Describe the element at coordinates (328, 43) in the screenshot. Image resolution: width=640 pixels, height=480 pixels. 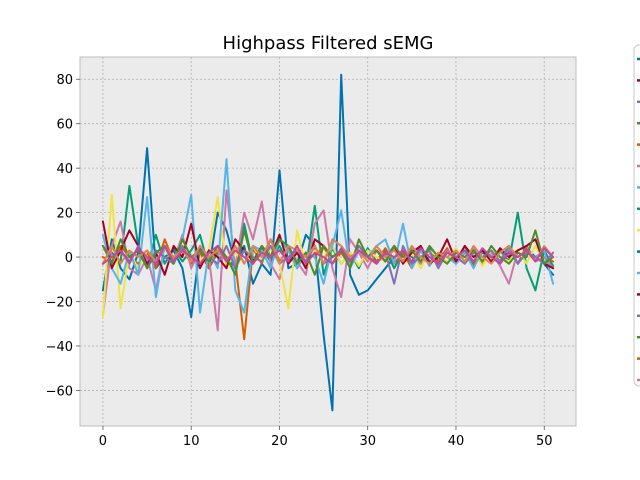
I see `chart-title: Highpass Filtered sEMG` at that location.